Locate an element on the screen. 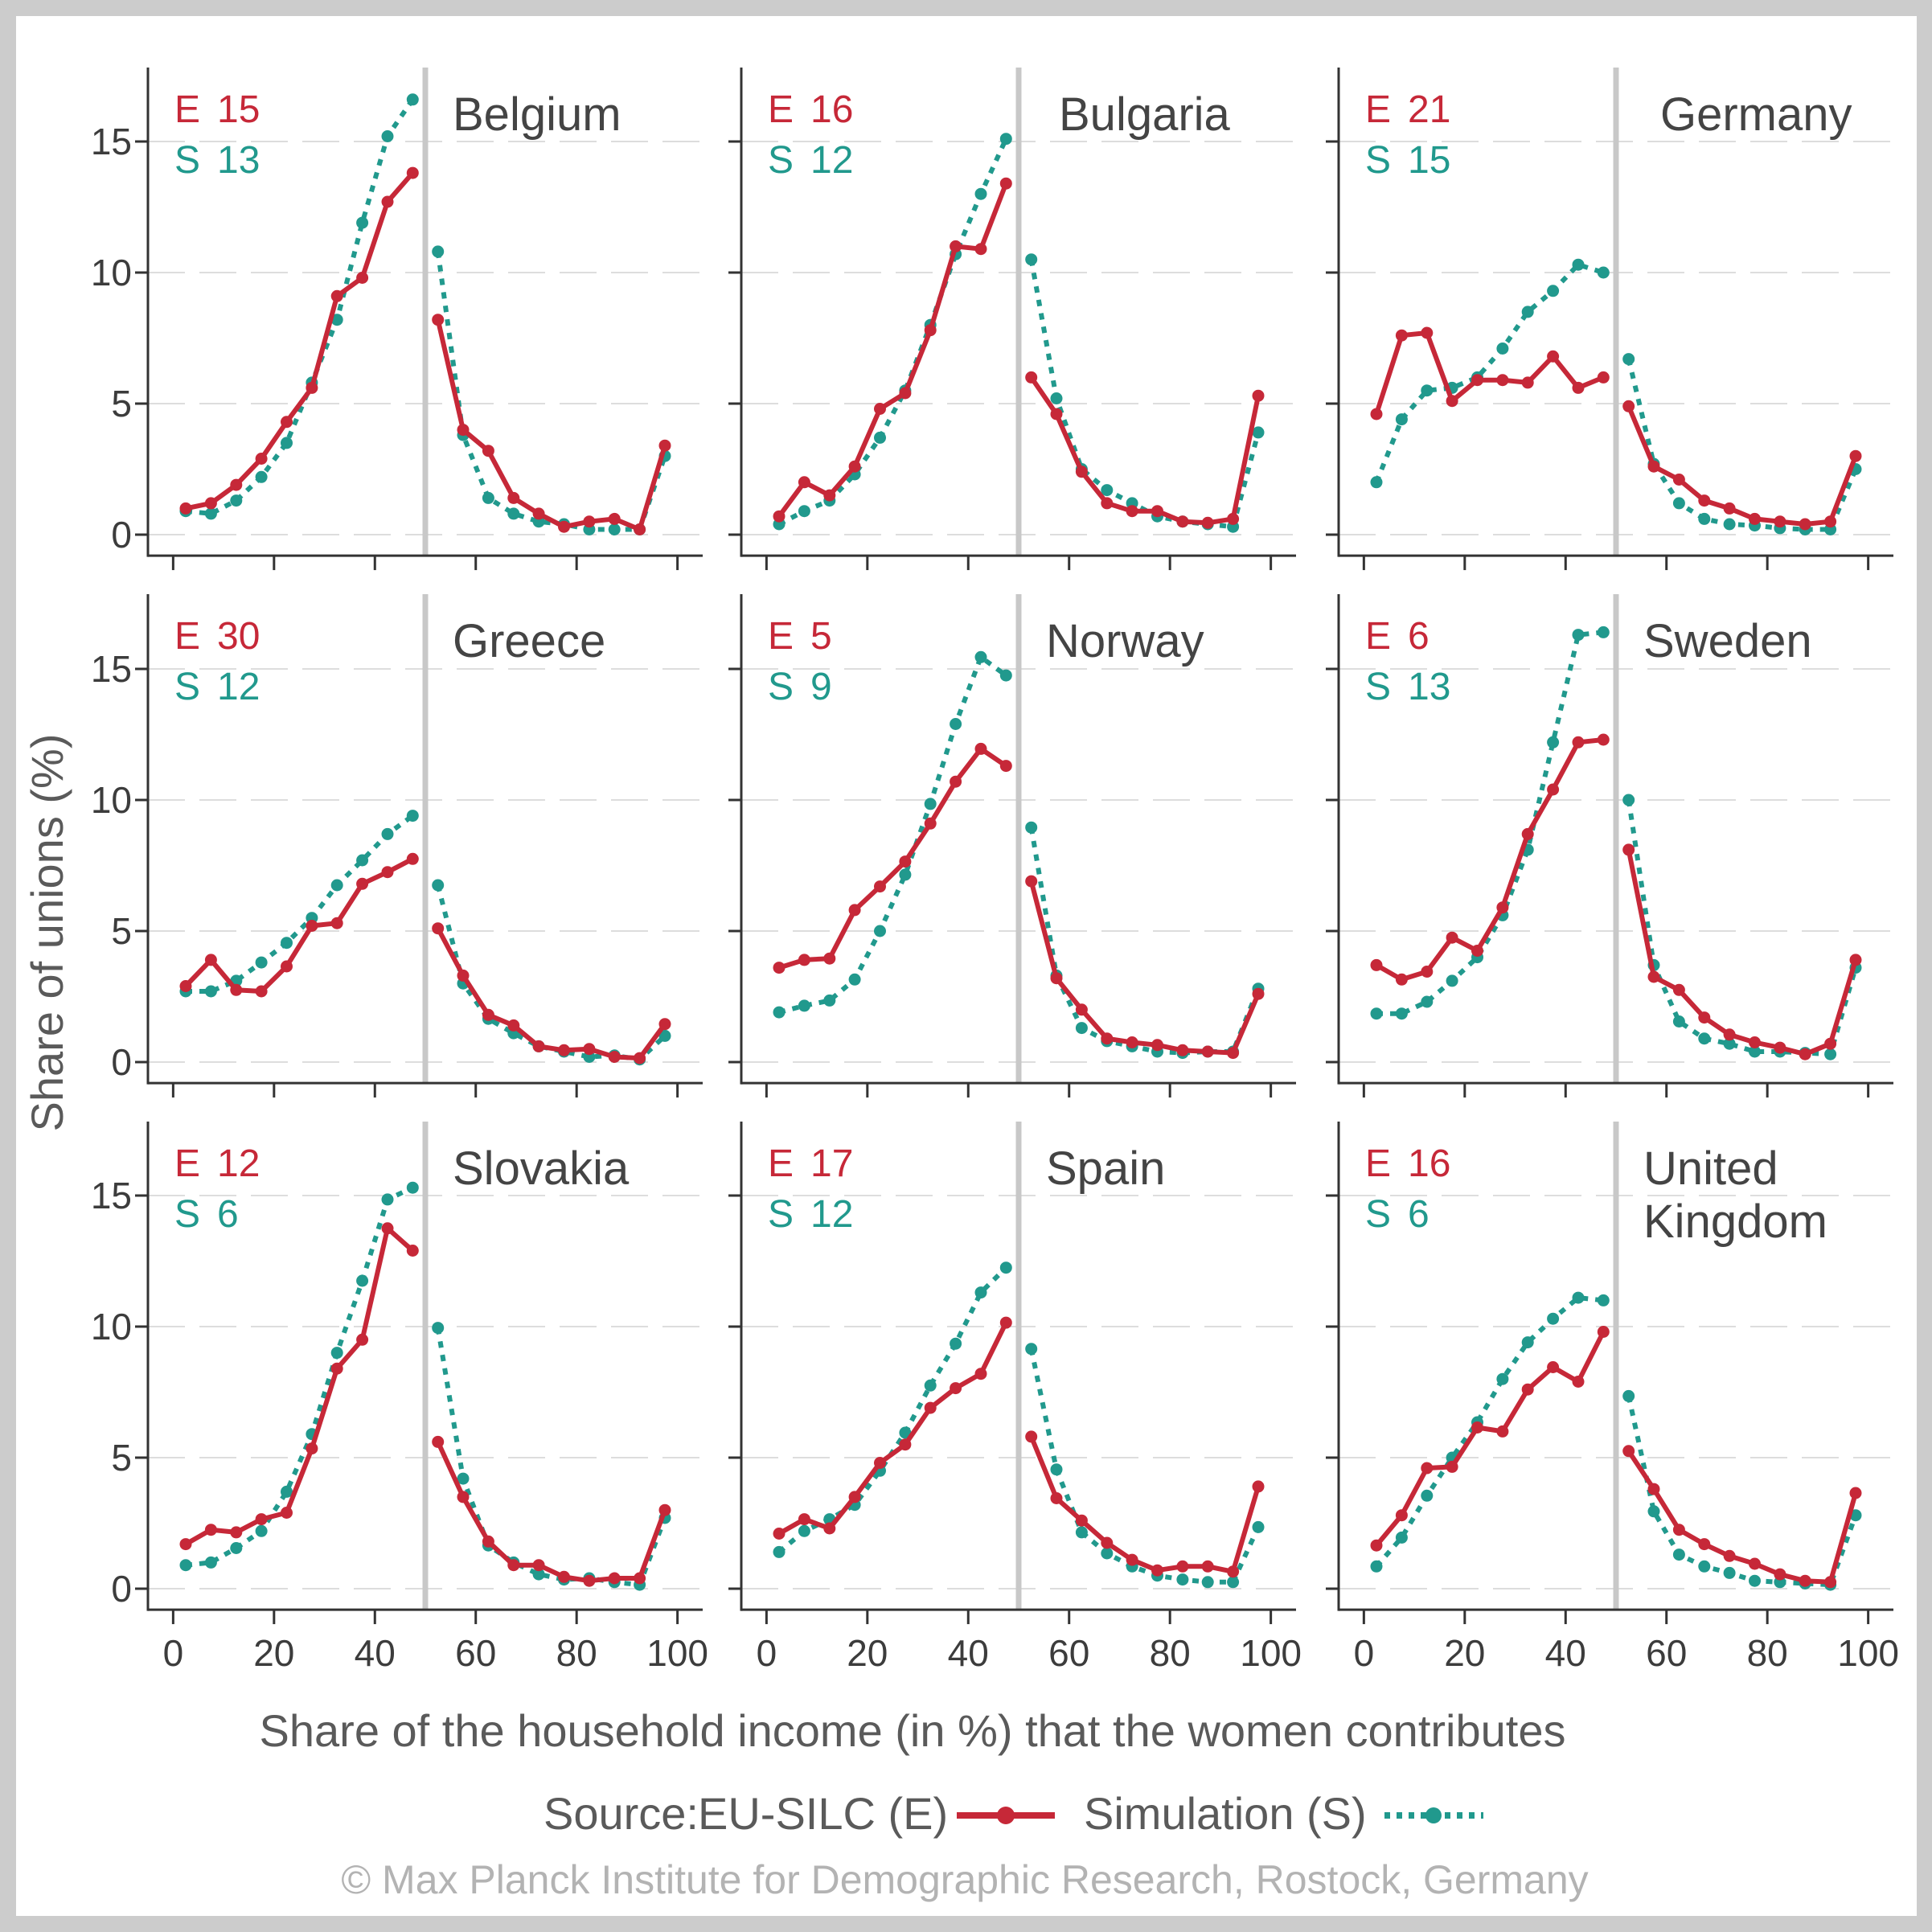 The width and height of the screenshot is (1932, 1932). panel-spain: 0 20 40 60 80 100 E 17 S 12 Spain is located at coordinates (1015, 1398).